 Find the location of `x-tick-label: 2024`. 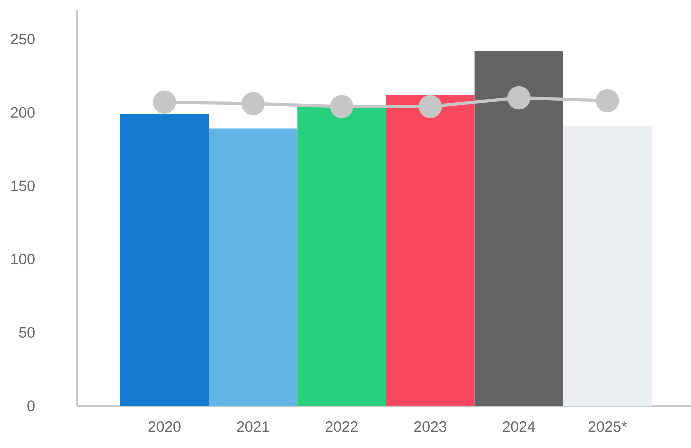

x-tick-label: 2024 is located at coordinates (519, 427).